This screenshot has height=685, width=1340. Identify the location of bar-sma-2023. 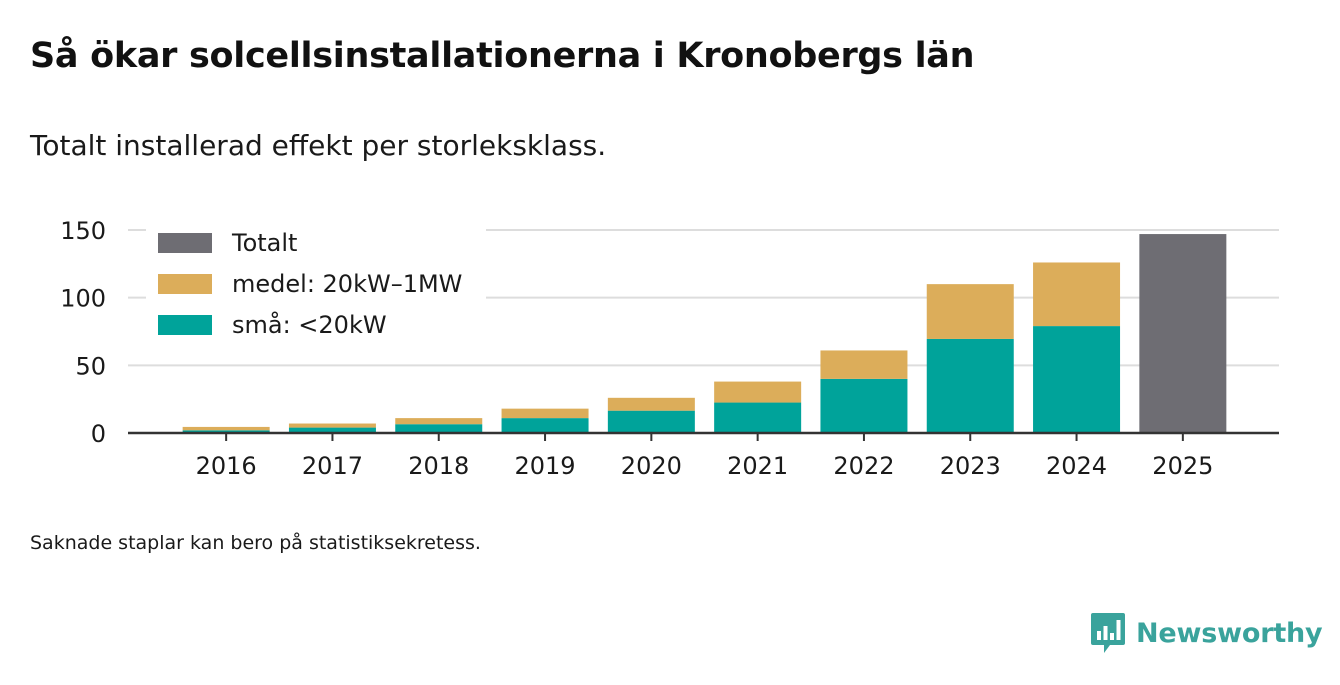
(970, 385).